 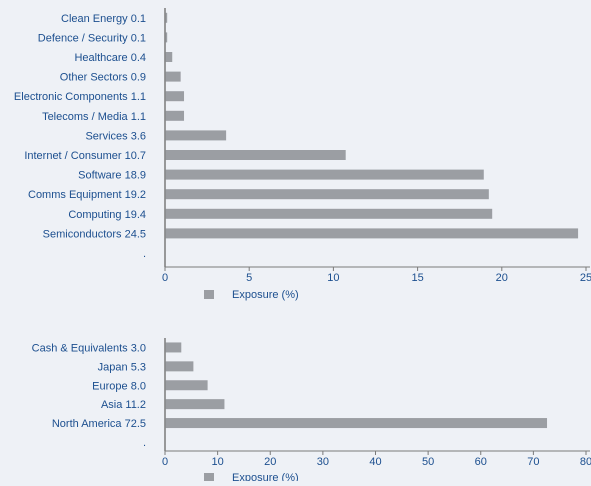 What do you see at coordinates (417, 278) in the screenshot?
I see `x-tick-label: 15` at bounding box center [417, 278].